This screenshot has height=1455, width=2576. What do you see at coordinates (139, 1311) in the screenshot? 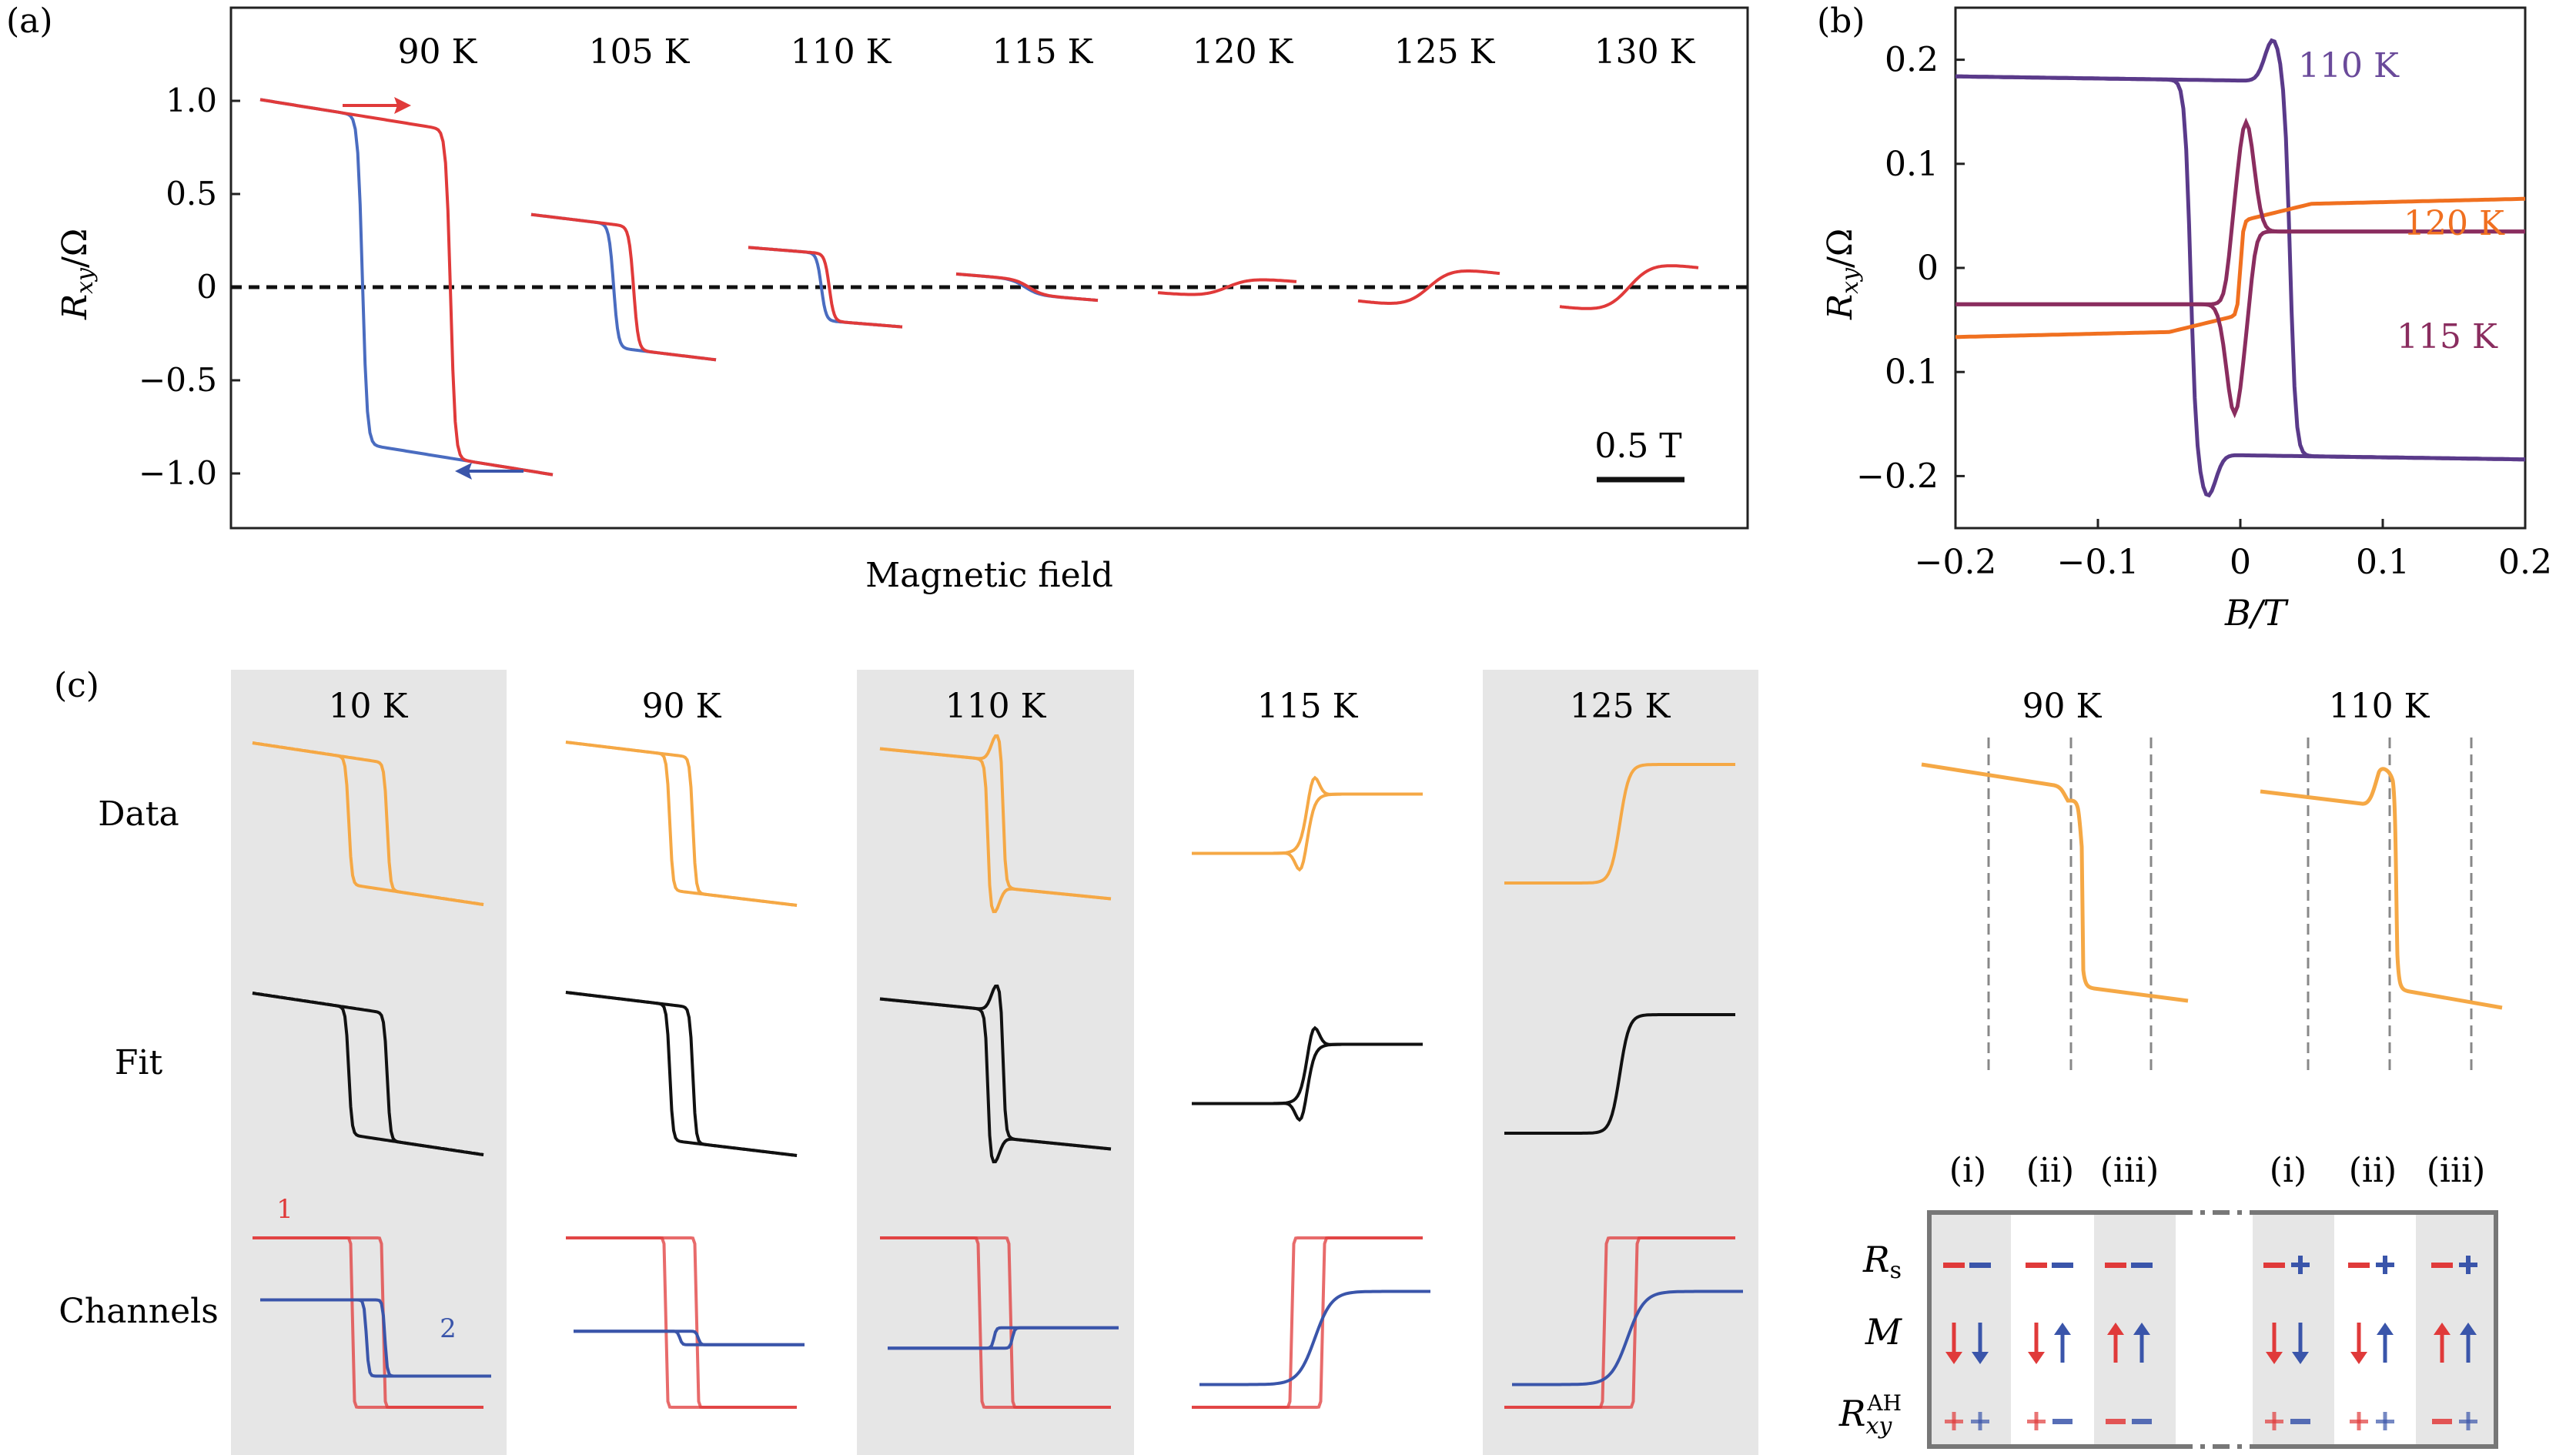
I see `row-label-channels: Channels` at bounding box center [139, 1311].